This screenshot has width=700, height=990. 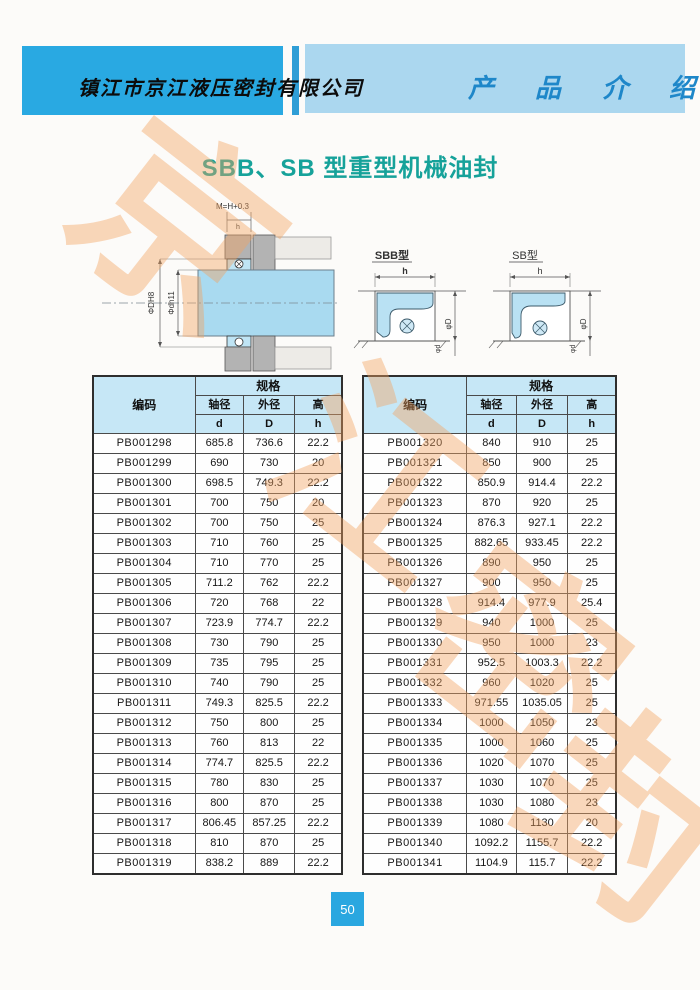 I want to click on value-cell: 790, so click(x=269, y=683).